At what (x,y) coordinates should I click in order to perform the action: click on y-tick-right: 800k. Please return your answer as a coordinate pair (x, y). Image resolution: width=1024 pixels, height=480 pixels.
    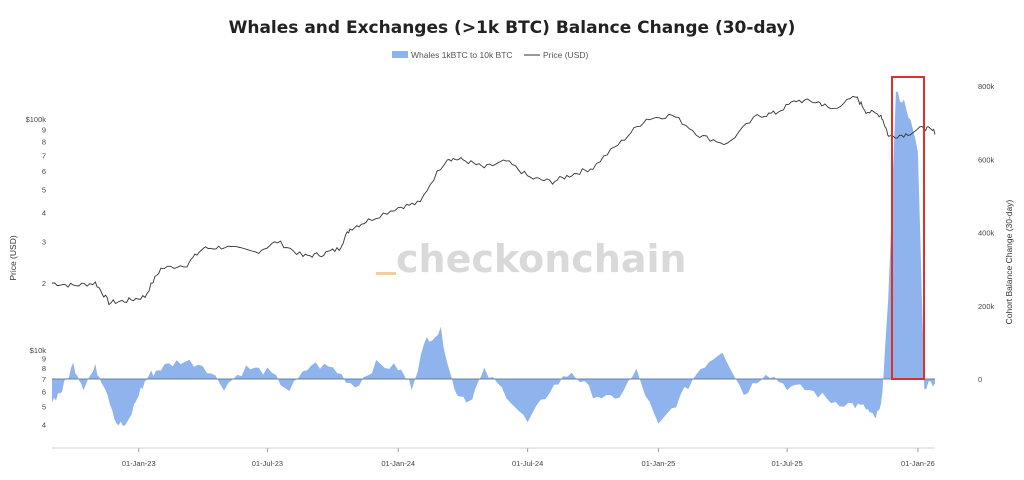
    Looking at the image, I should click on (986, 86).